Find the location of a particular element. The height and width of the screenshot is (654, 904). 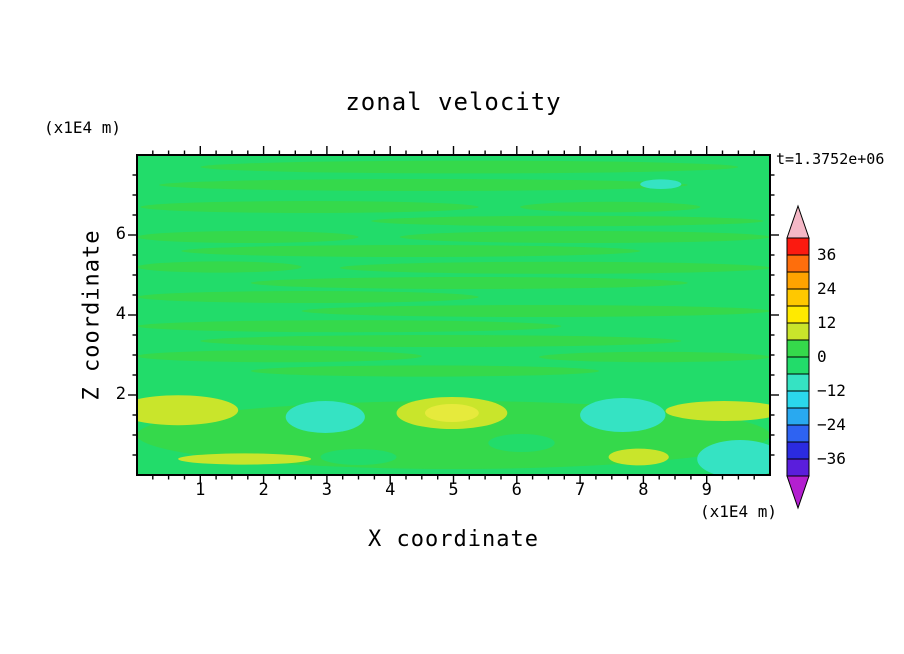

colorbar-label: −12 is located at coordinates (831, 390).